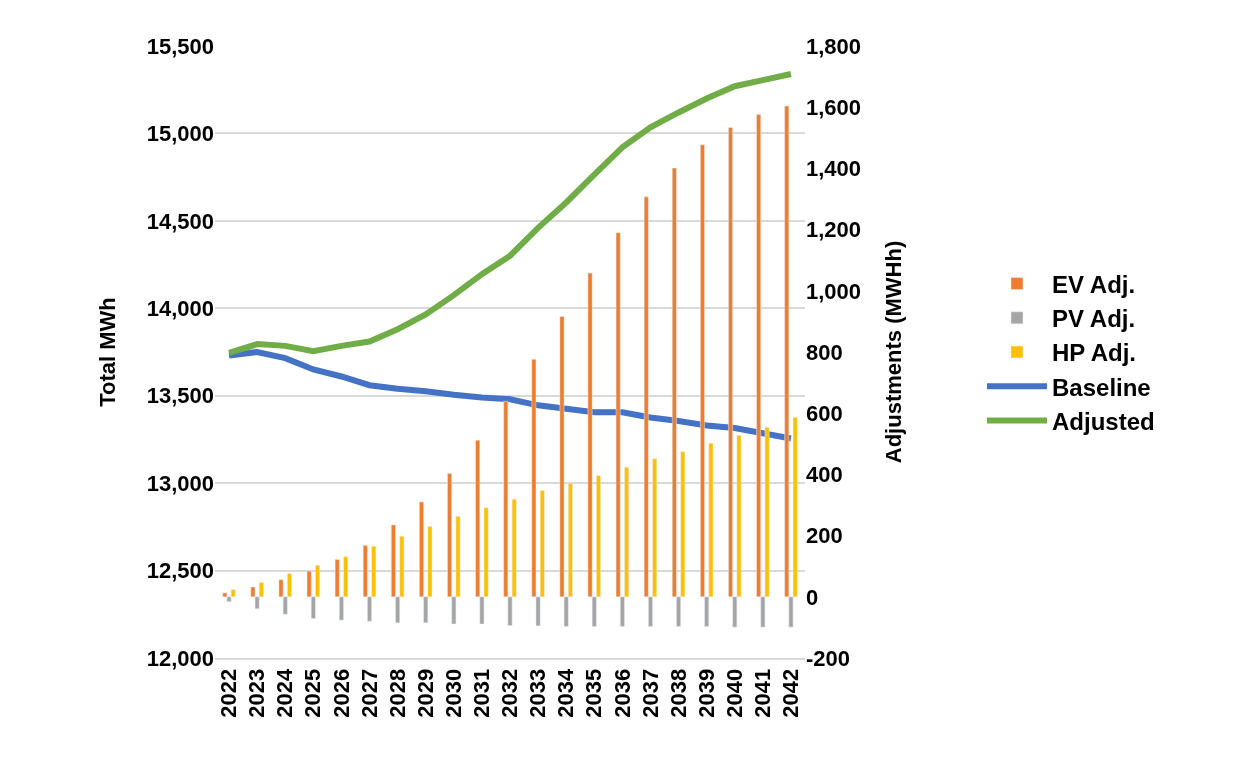 The image size is (1248, 770). I want to click on y2-tick-label: 600, so click(824, 413).